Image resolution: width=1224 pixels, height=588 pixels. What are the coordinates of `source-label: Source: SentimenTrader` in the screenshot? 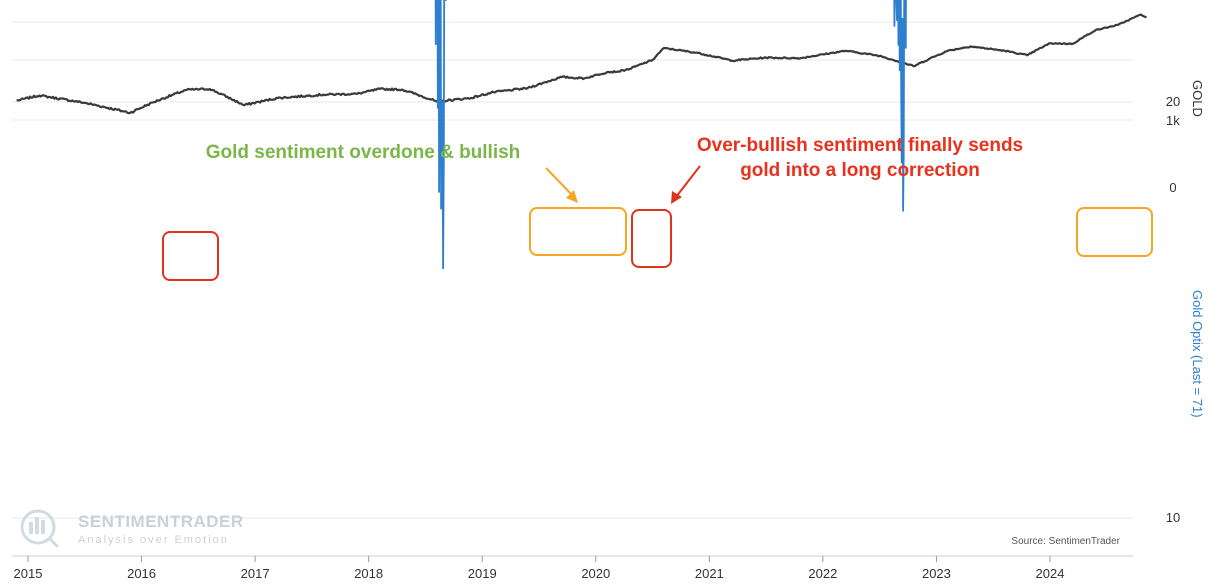 It's located at (1065, 541).